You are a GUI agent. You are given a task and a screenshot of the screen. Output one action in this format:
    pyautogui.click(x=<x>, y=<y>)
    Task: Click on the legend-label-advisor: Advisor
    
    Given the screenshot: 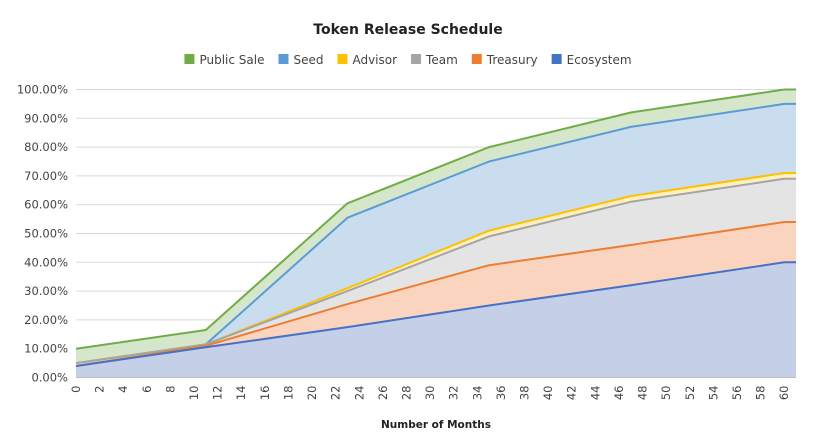 What is the action you would take?
    pyautogui.click(x=374, y=60)
    